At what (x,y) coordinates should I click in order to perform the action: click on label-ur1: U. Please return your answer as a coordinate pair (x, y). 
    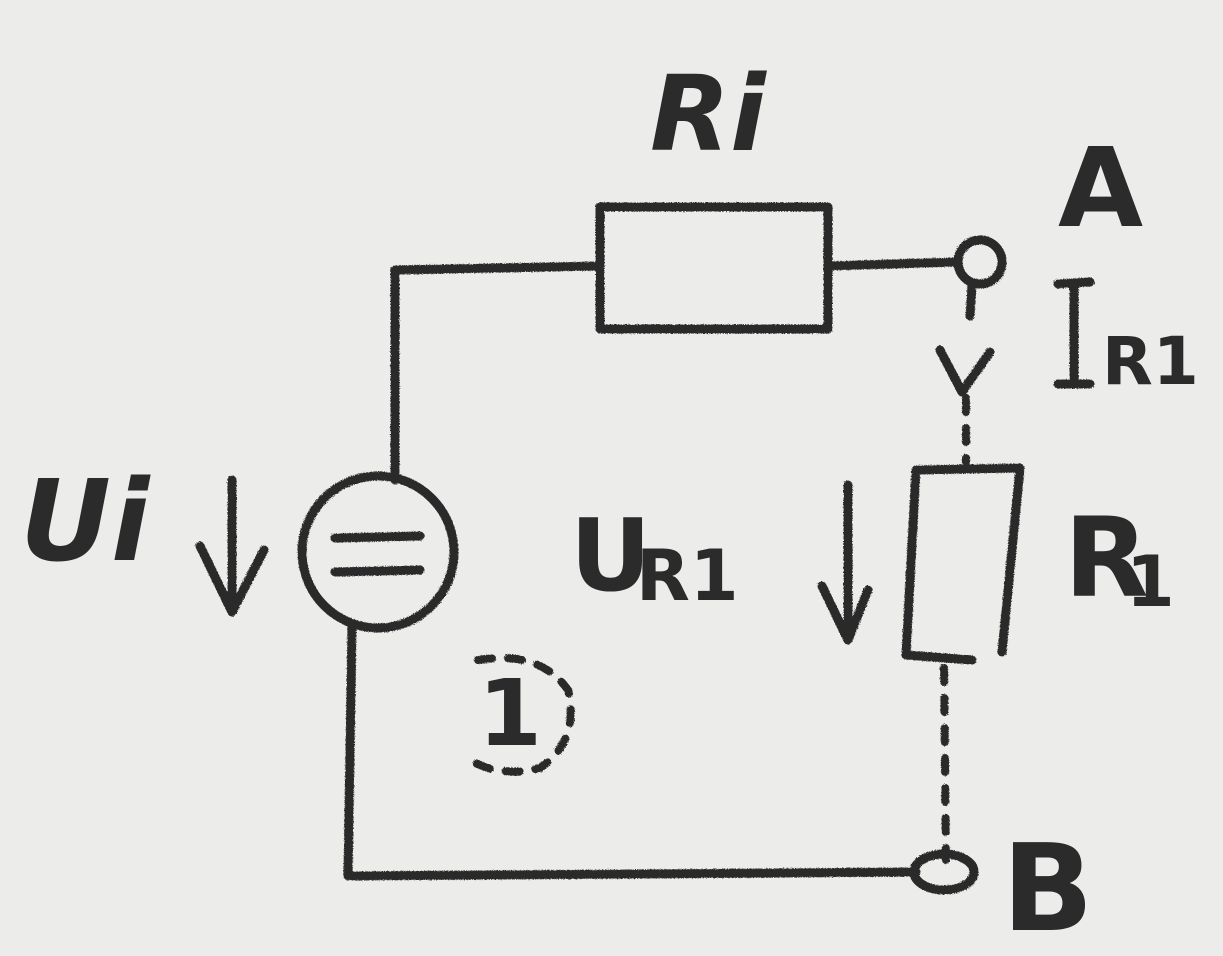
    Looking at the image, I should click on (610, 555).